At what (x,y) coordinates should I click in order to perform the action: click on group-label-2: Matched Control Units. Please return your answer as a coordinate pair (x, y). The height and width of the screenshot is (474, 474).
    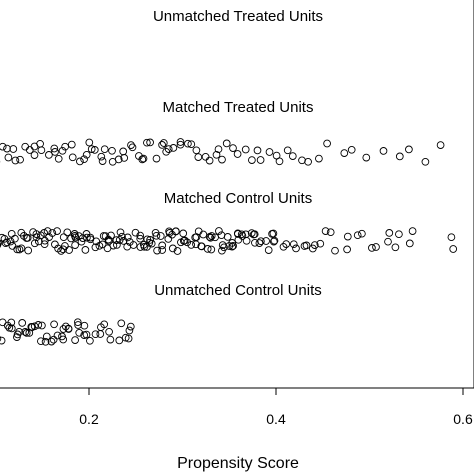
    Looking at the image, I should click on (238, 198).